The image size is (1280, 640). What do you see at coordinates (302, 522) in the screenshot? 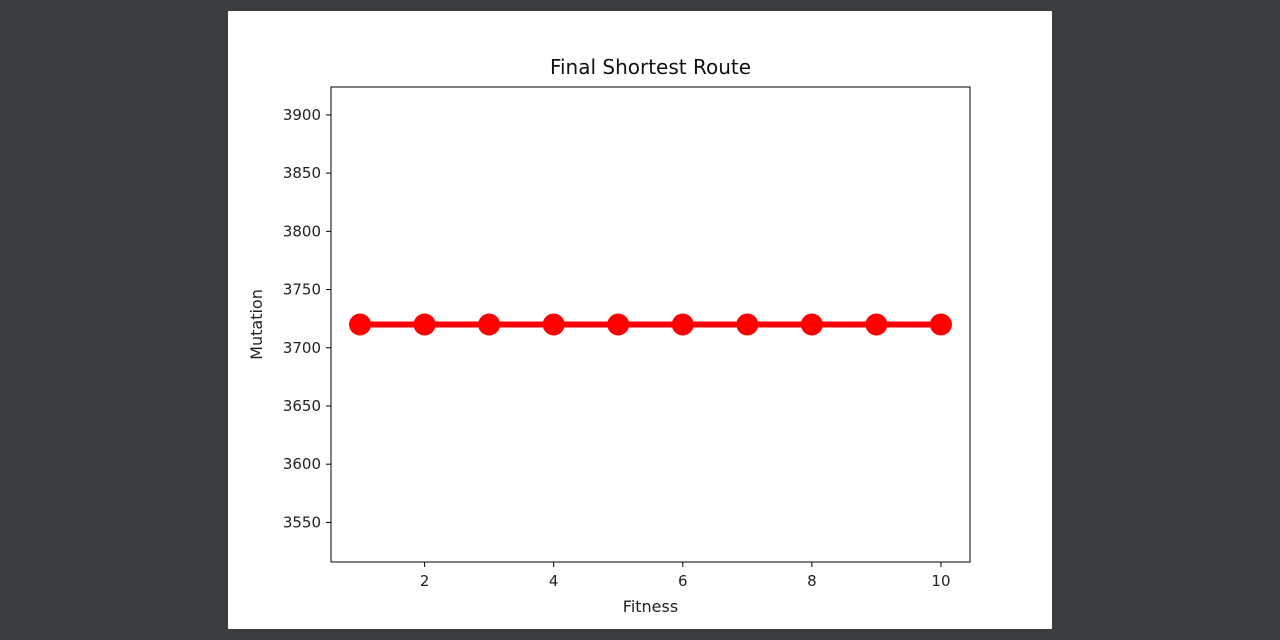
I see `y-tick-label: 3550` at bounding box center [302, 522].